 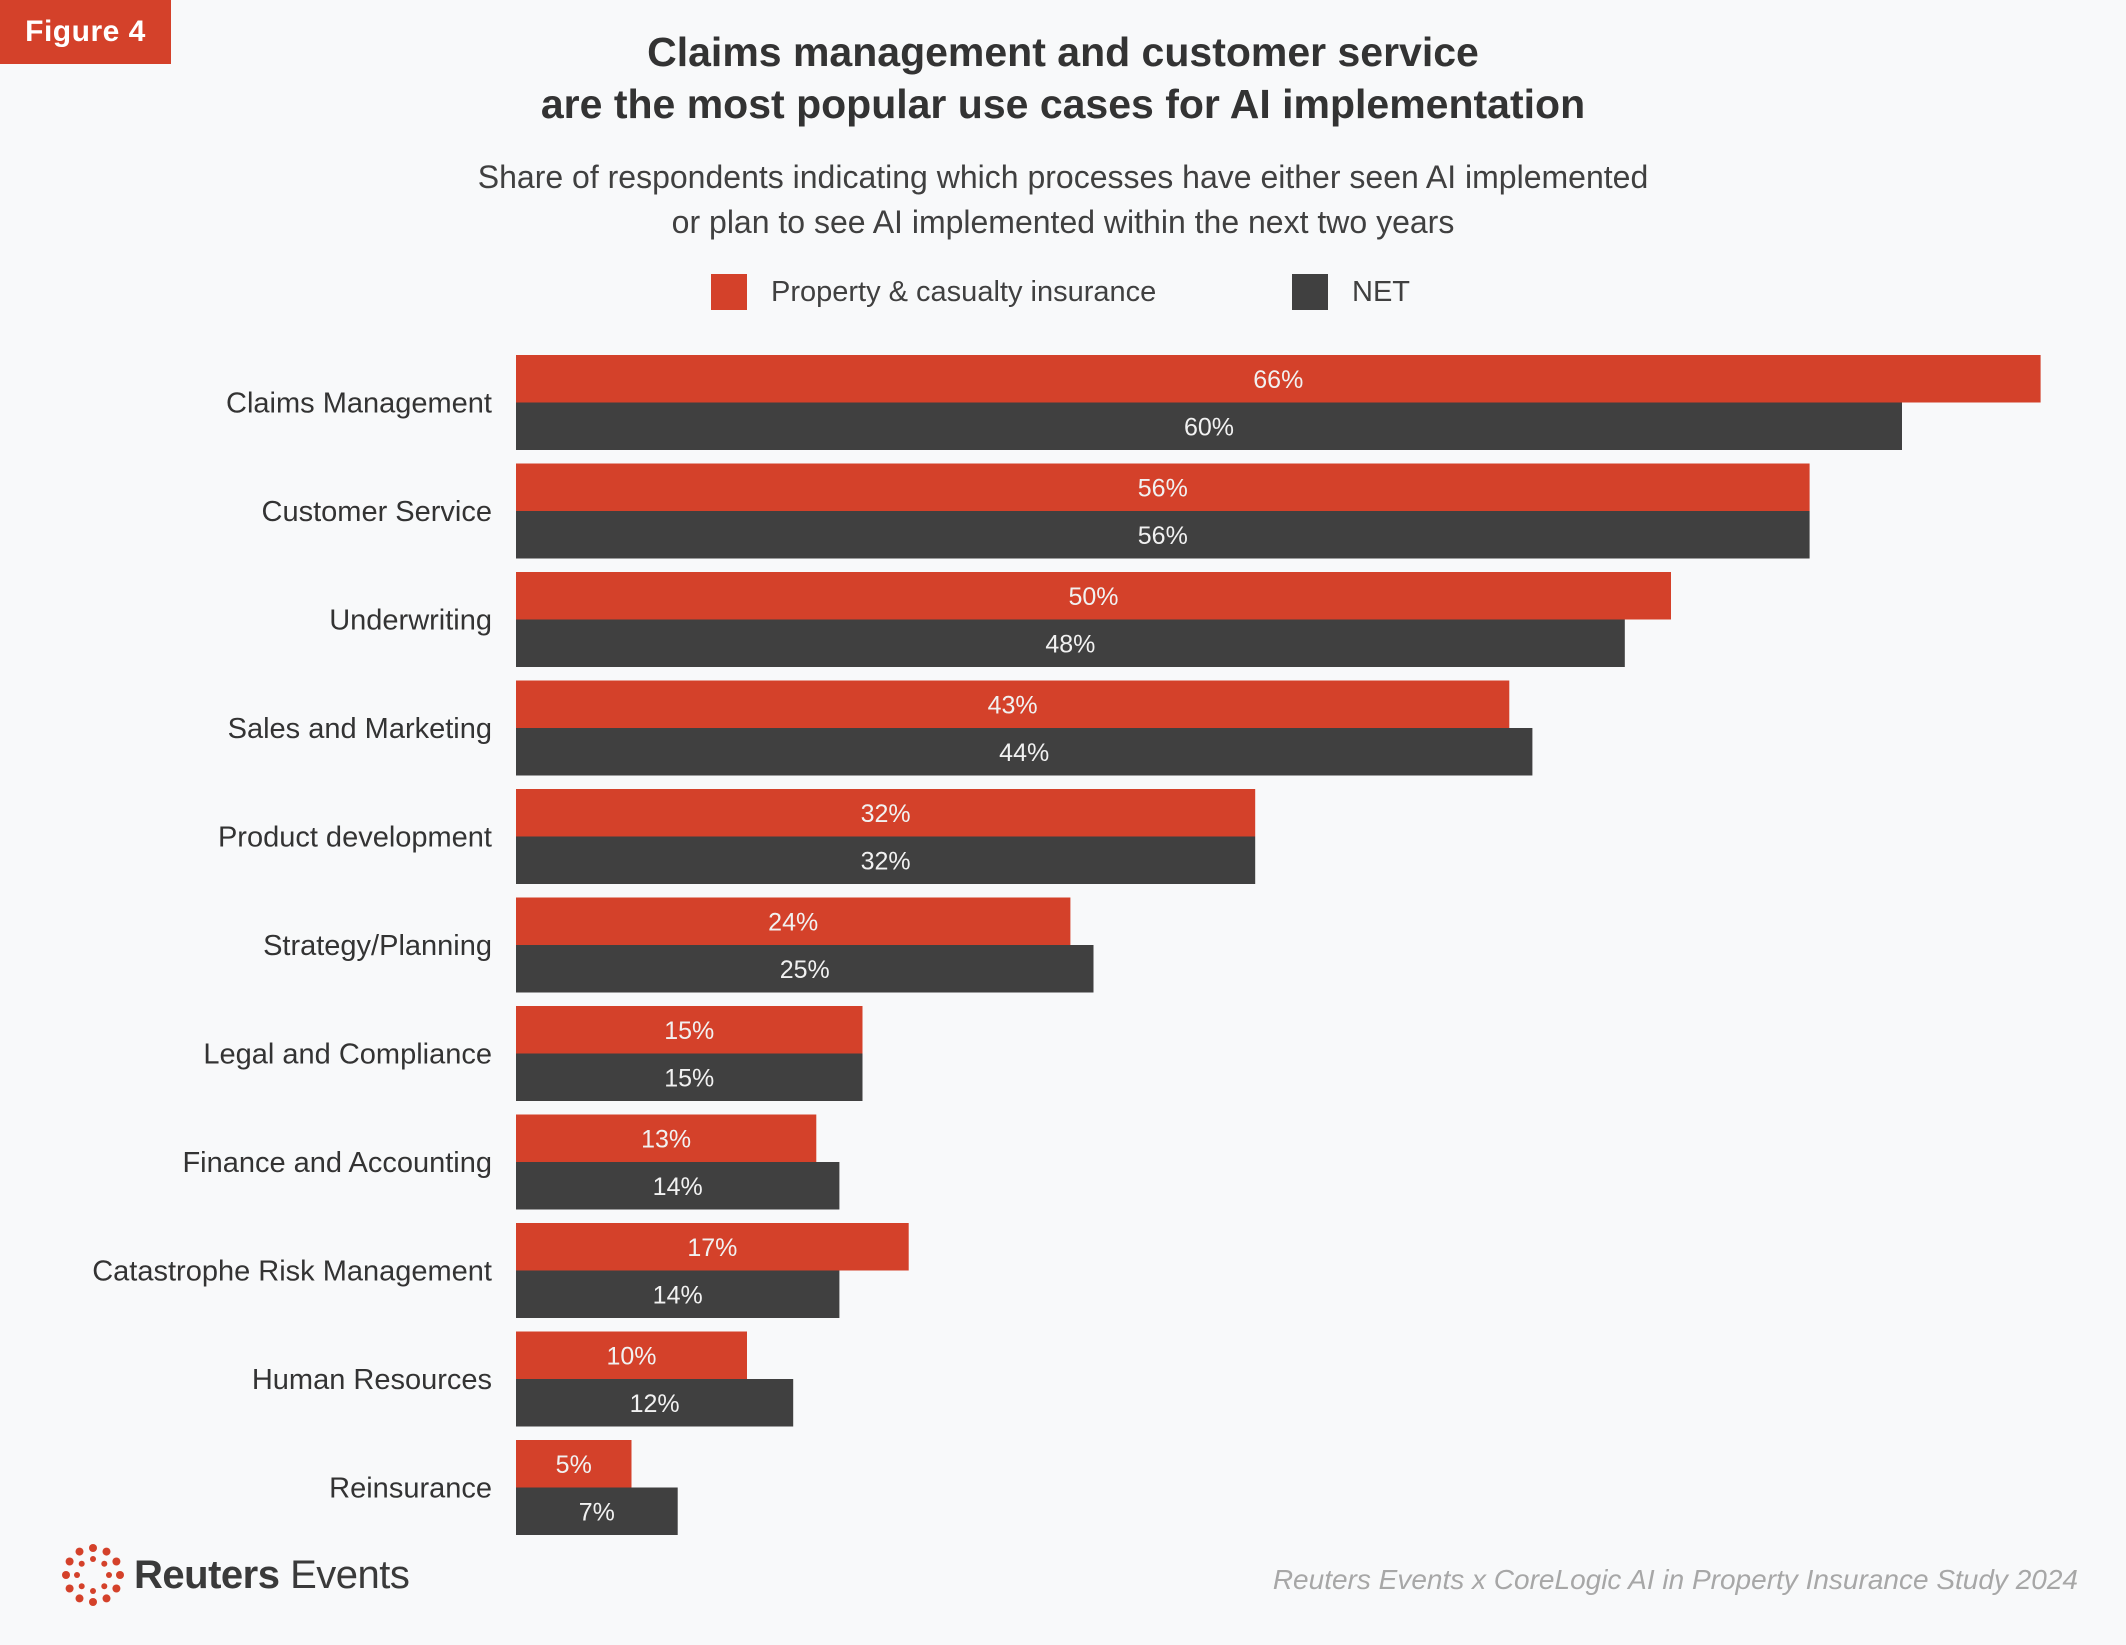 I want to click on data-label-pc-catastrophe-risk-management: 17%, so click(x=712, y=1248).